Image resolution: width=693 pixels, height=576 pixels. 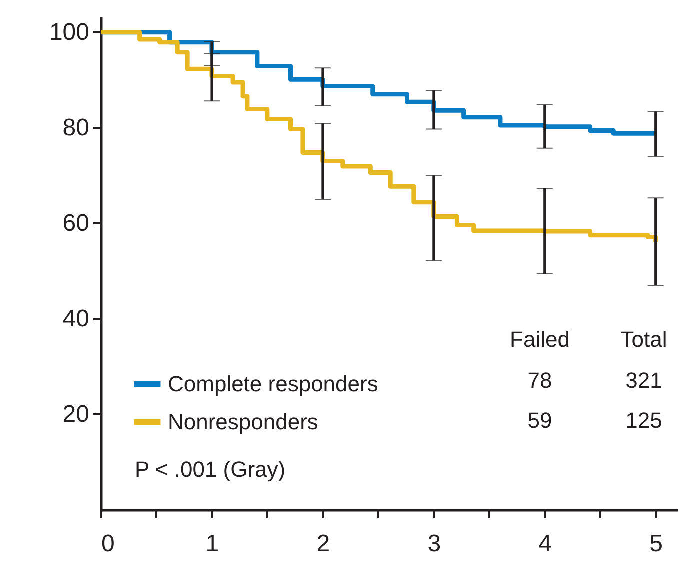 What do you see at coordinates (540, 420) in the screenshot?
I see `annotation: 59` at bounding box center [540, 420].